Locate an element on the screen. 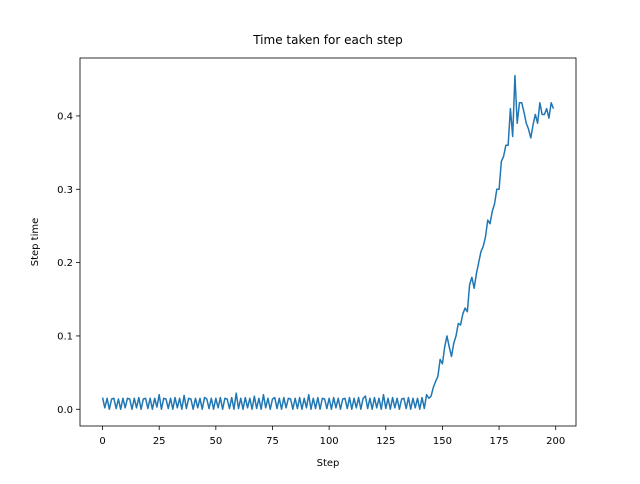 Image resolution: width=640 pixels, height=484 pixels. x-tick-label: 175 is located at coordinates (499, 441).